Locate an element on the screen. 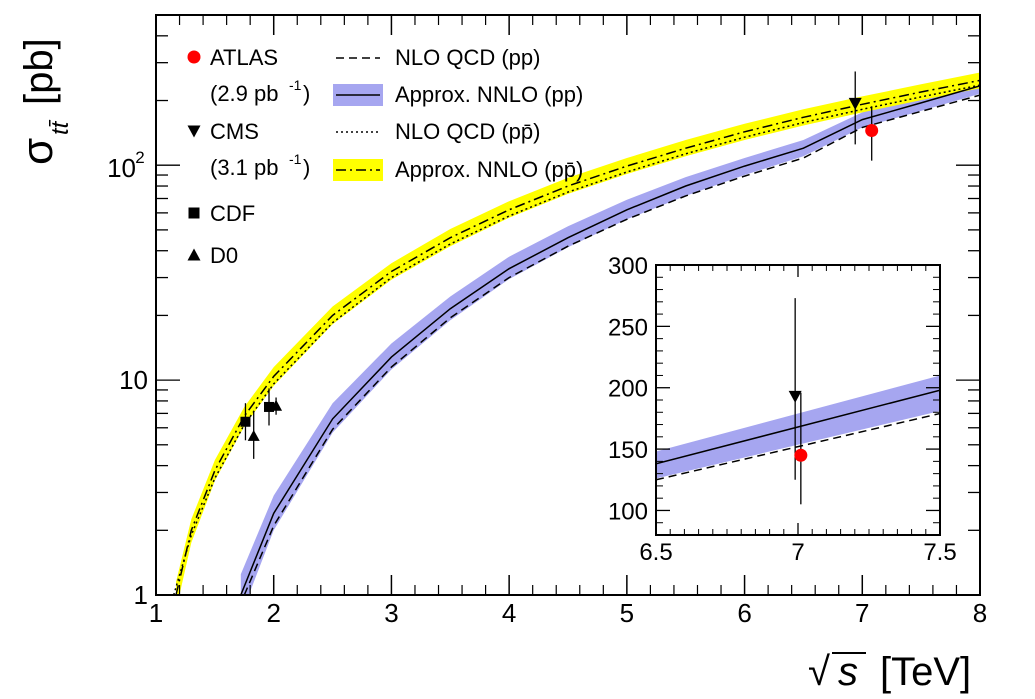  inset-points is located at coordinates (798, 401).